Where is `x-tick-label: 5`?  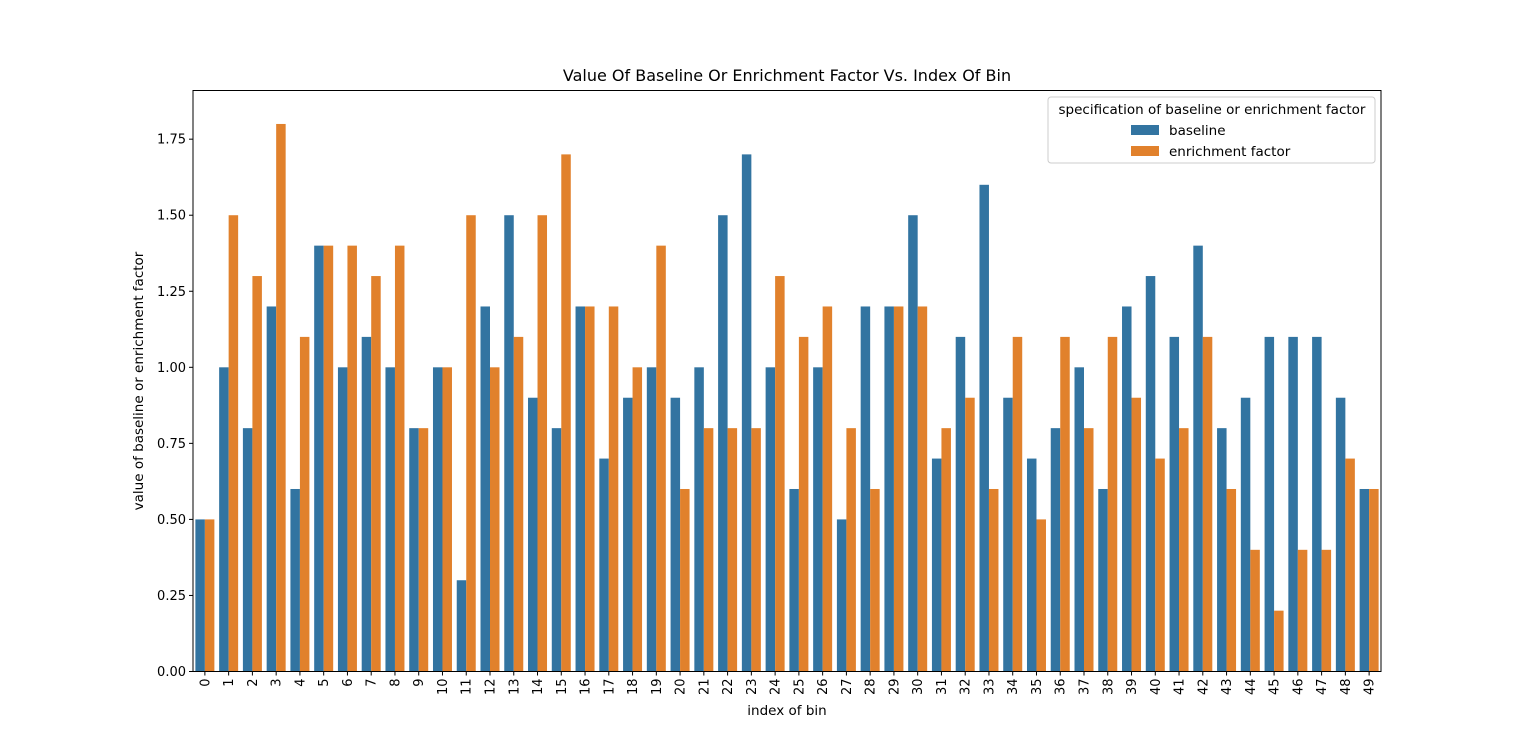 x-tick-label: 5 is located at coordinates (324, 683).